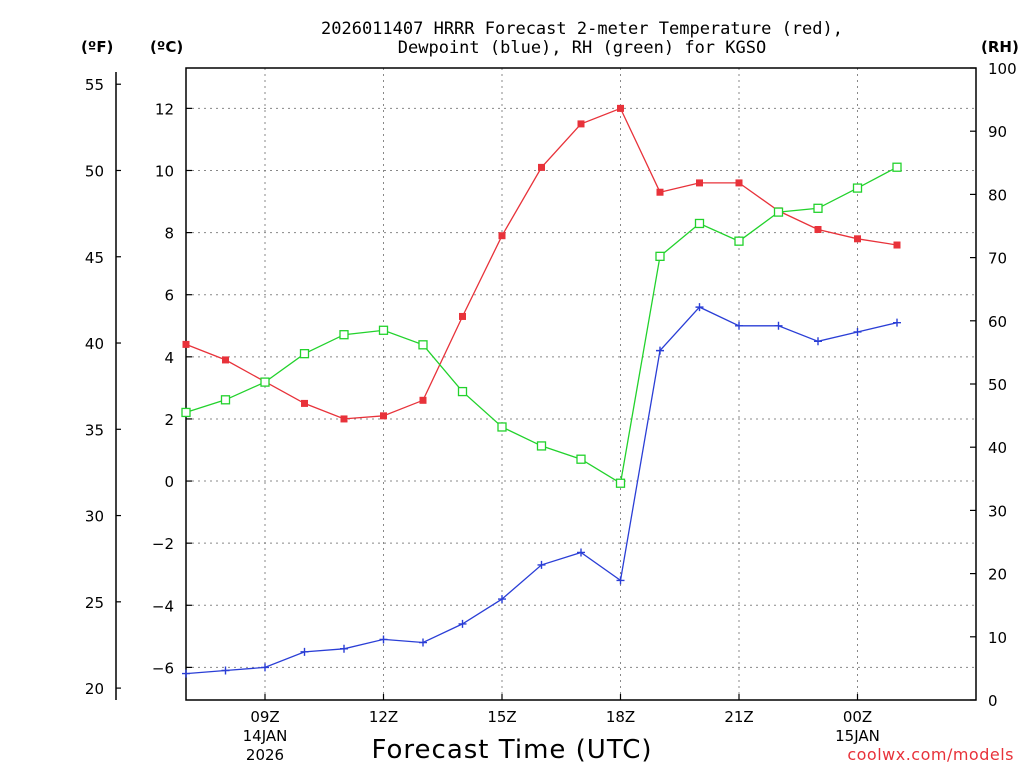 The height and width of the screenshot is (768, 1024). I want to click on fahrenheit-tick-label: 35, so click(94, 430).